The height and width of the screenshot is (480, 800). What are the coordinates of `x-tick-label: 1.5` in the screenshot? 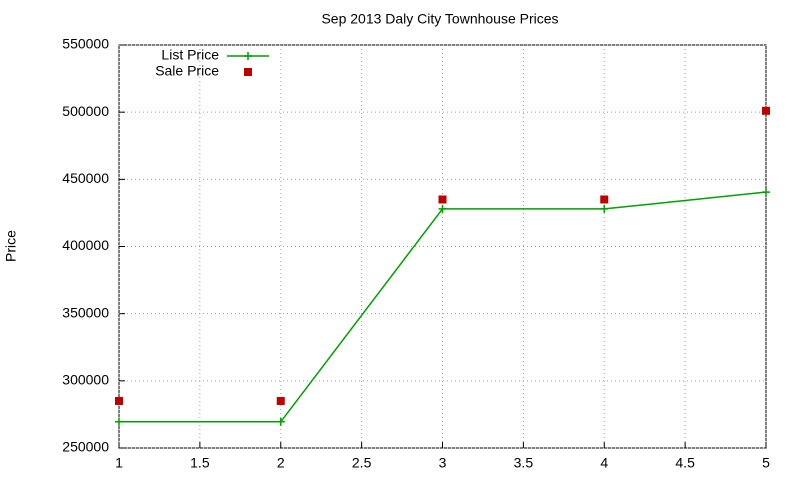 It's located at (200, 463).